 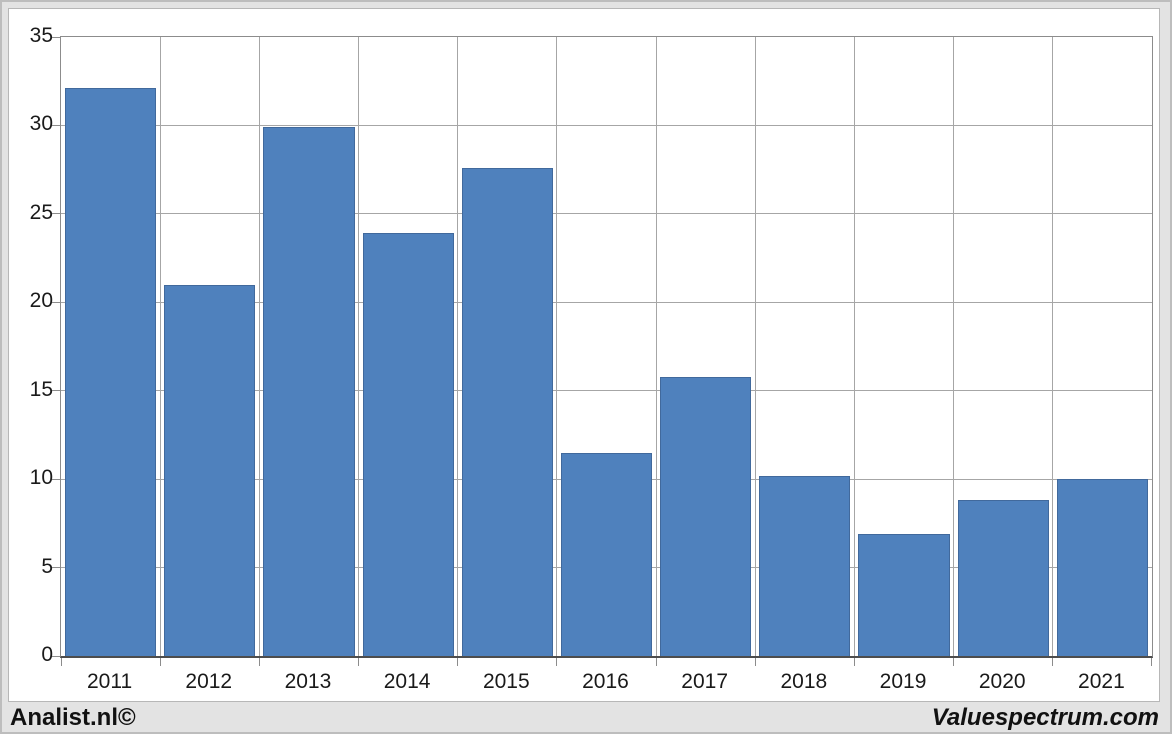 I want to click on x-axis-label-2013: 2013, so click(x=308, y=681).